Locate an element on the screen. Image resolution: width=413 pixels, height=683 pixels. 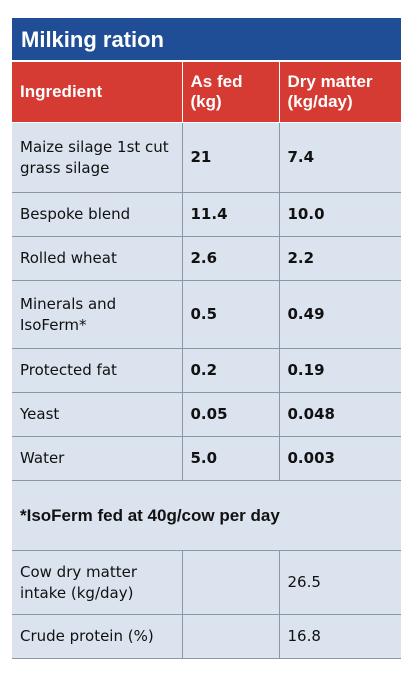
as-fed-cell: 21 is located at coordinates (231, 157).